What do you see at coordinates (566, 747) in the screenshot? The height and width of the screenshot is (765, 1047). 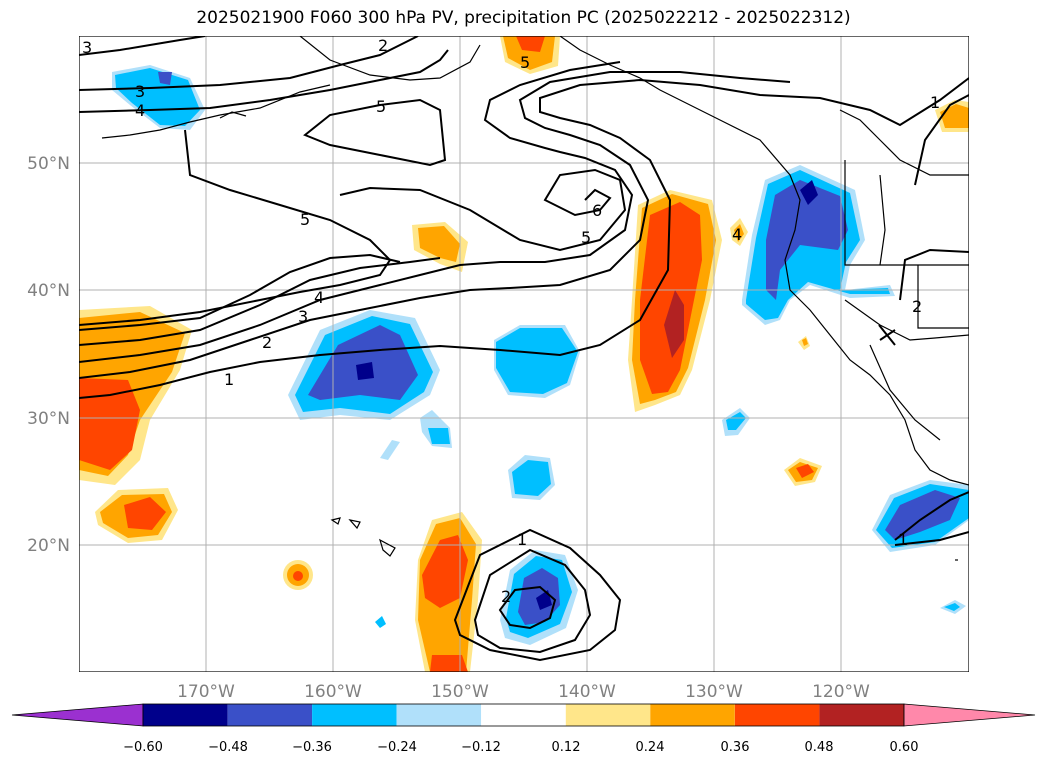 I see `colorbar-tick-label: 0.12` at bounding box center [566, 747].